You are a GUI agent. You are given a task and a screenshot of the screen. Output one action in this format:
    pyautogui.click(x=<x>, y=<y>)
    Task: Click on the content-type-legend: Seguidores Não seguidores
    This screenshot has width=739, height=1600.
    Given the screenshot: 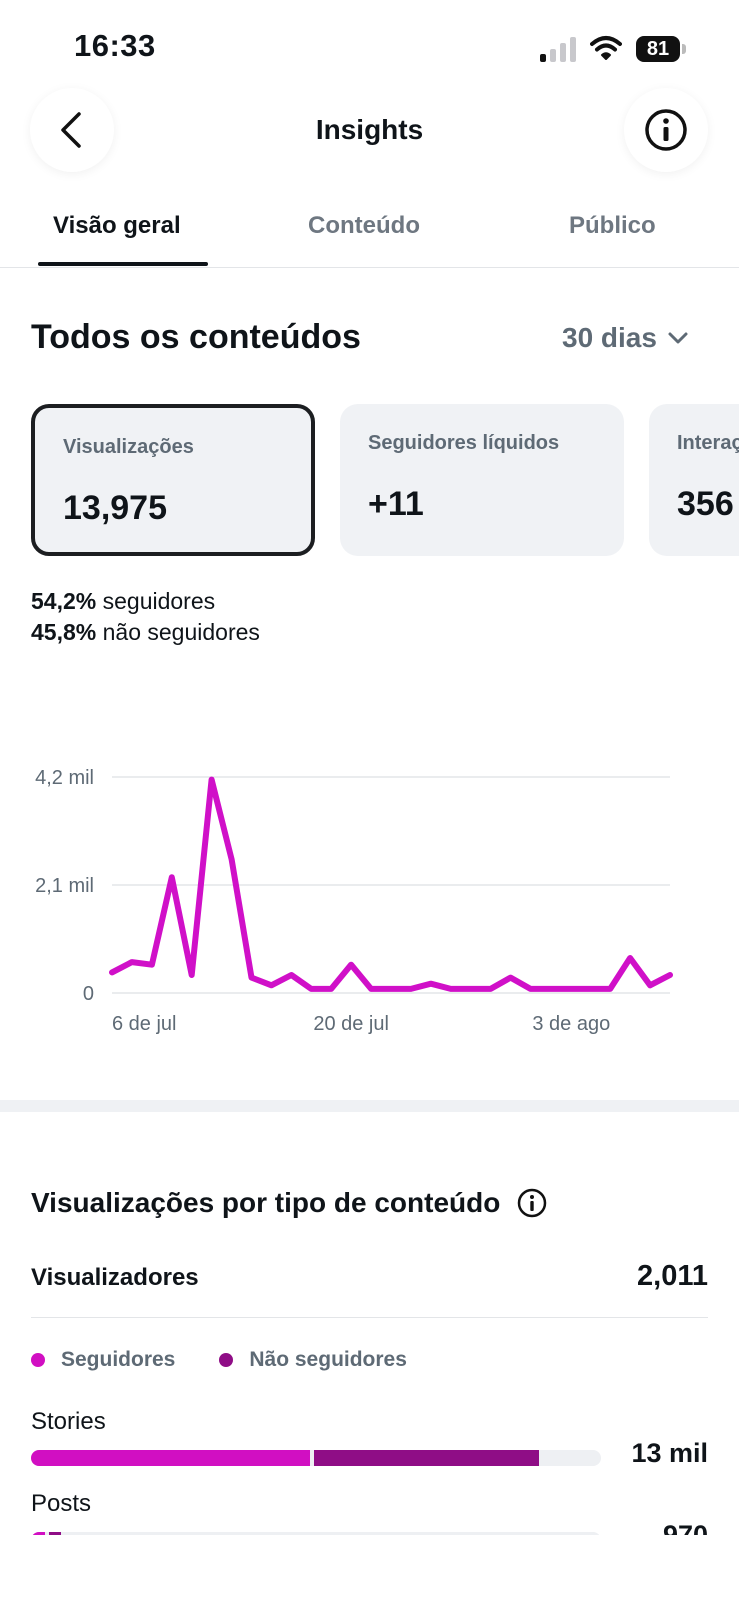 What is the action you would take?
    pyautogui.click(x=219, y=1360)
    